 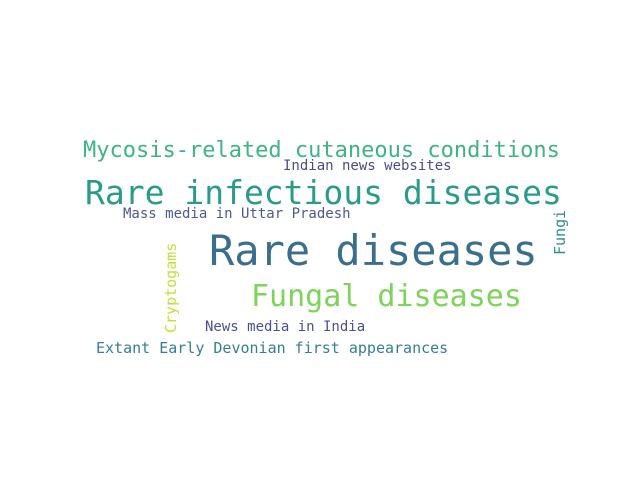 What do you see at coordinates (373, 250) in the screenshot?
I see `word-rare-diseases: Rare diseases` at bounding box center [373, 250].